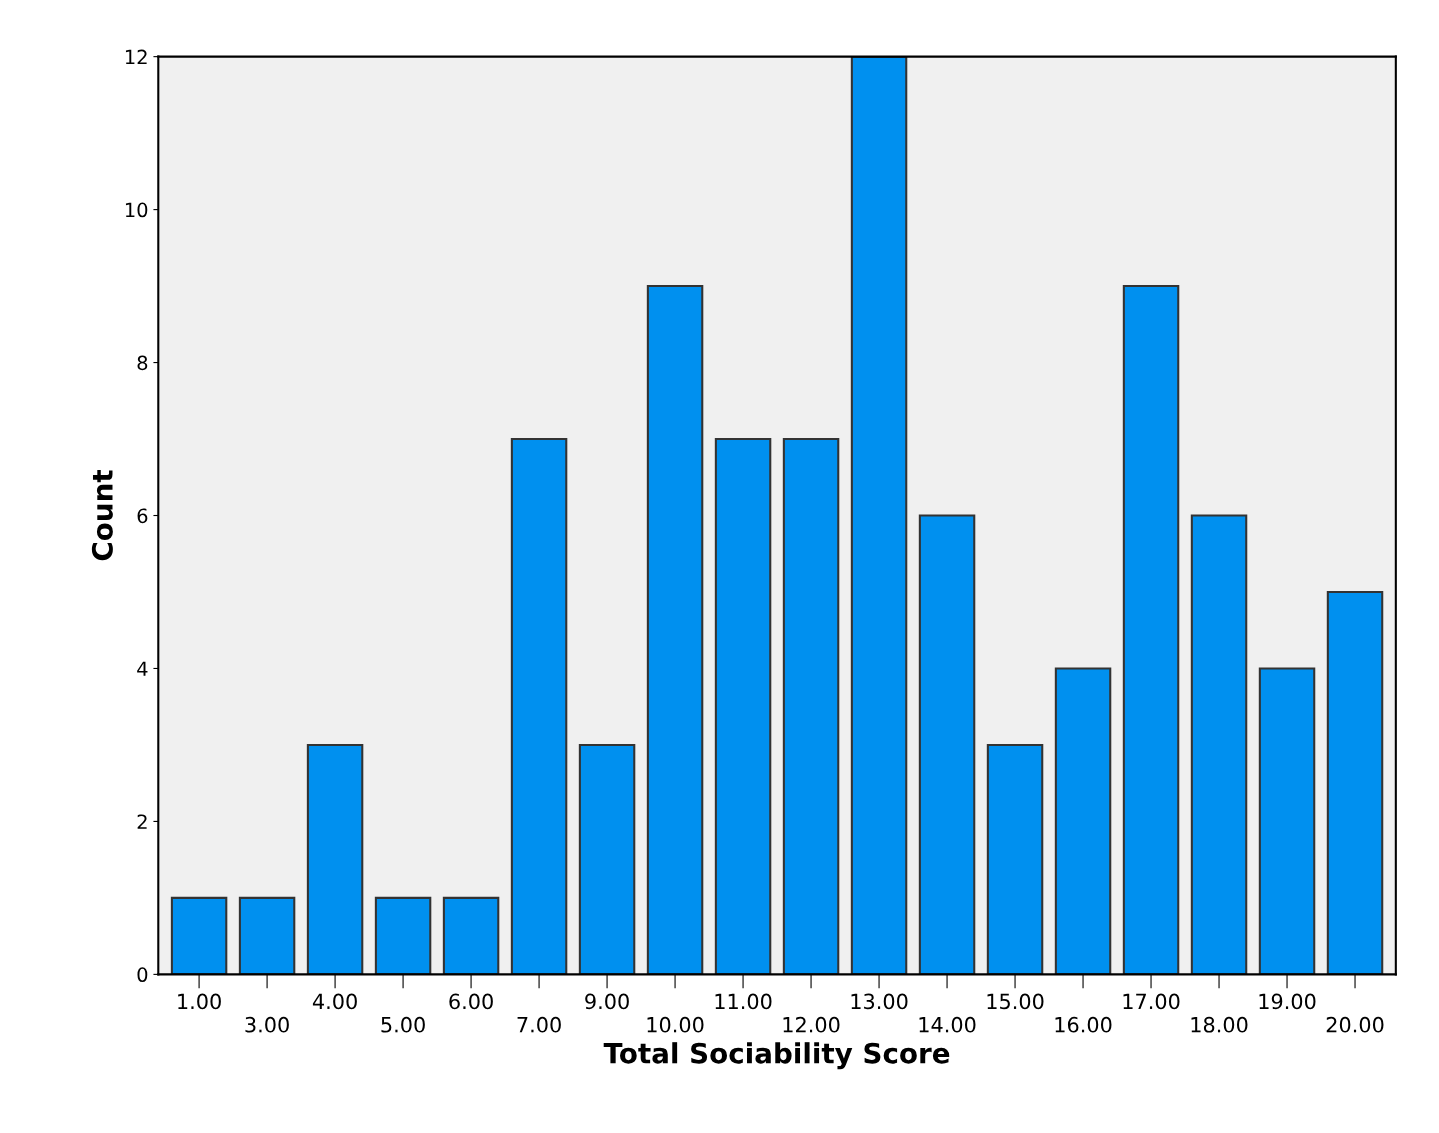 The height and width of the screenshot is (1133, 1439). I want to click on y-tick-label: 4, so click(142, 668).